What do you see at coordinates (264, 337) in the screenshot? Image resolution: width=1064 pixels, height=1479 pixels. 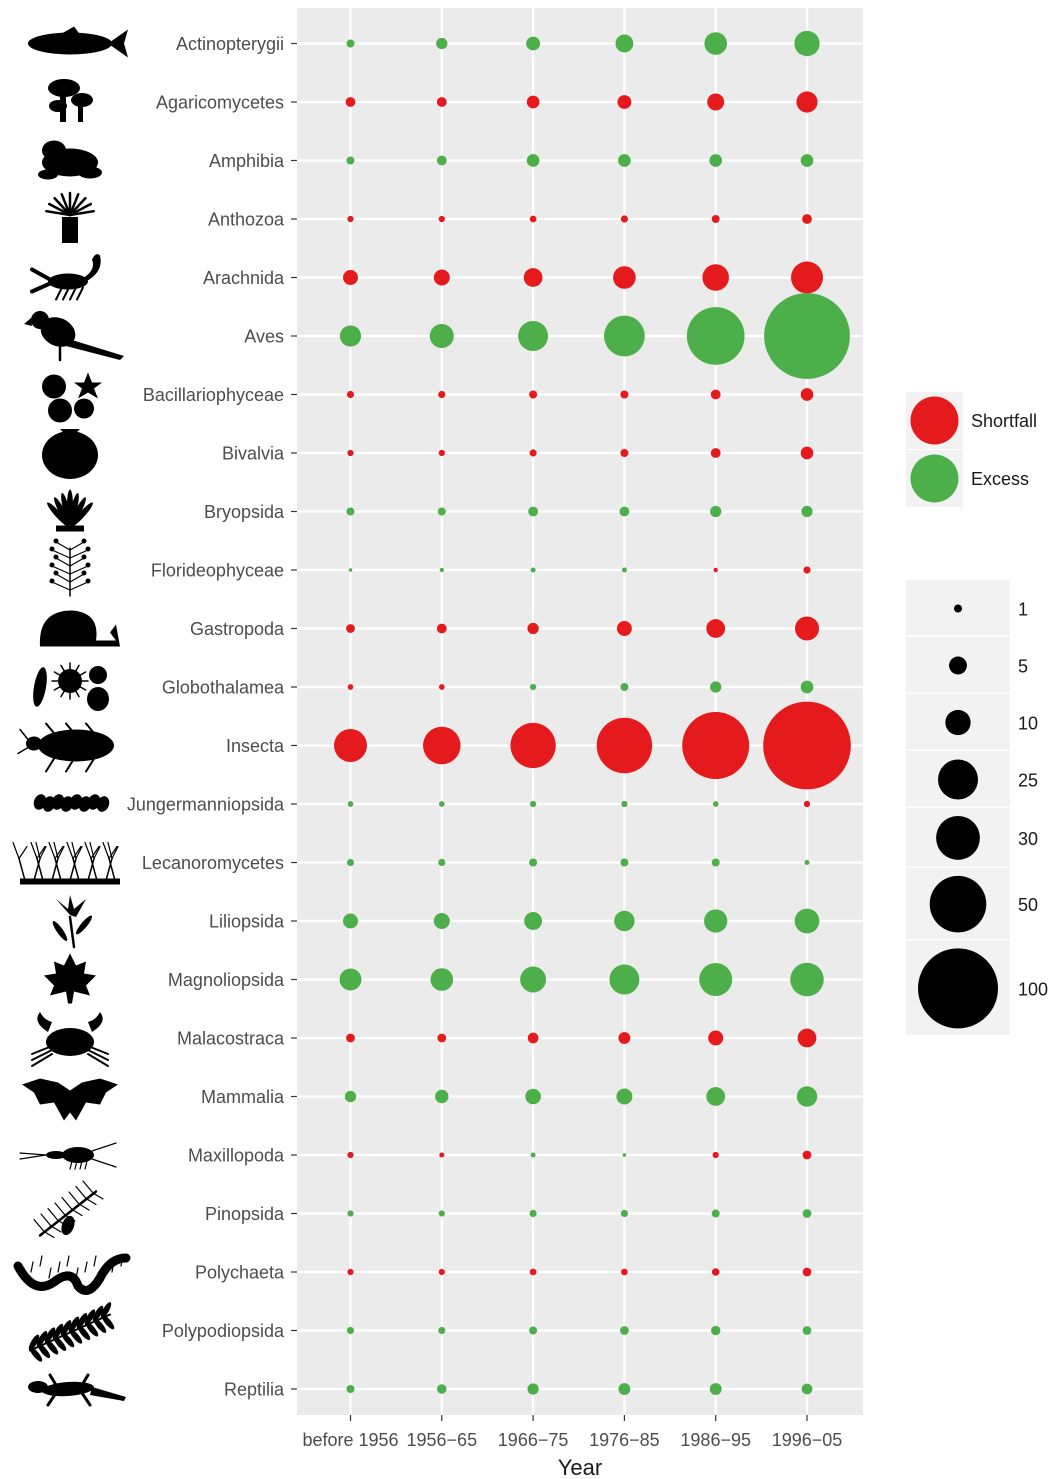 I see `y-tick-label: Aves` at bounding box center [264, 337].